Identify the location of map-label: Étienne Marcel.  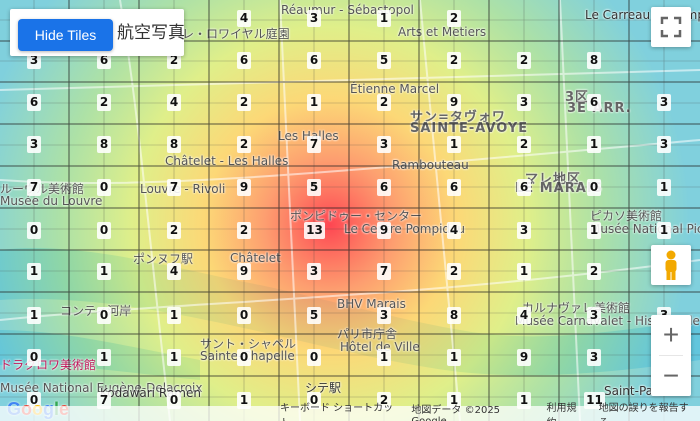
(395, 89).